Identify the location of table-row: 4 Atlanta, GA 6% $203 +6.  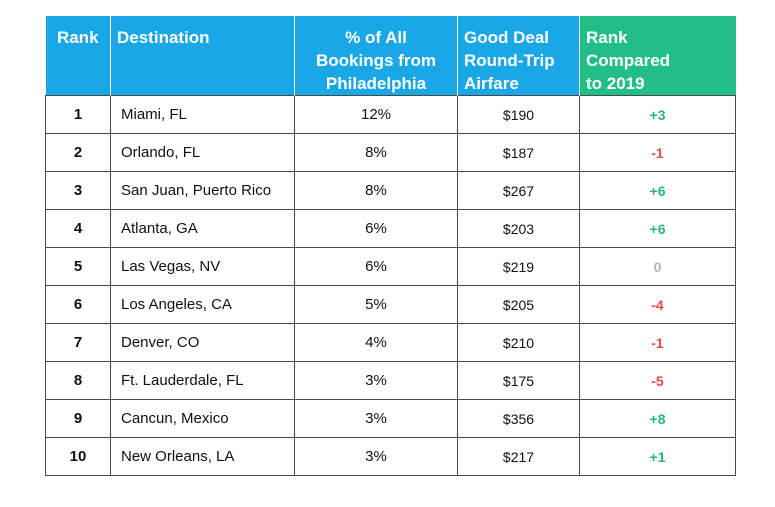
(390, 228).